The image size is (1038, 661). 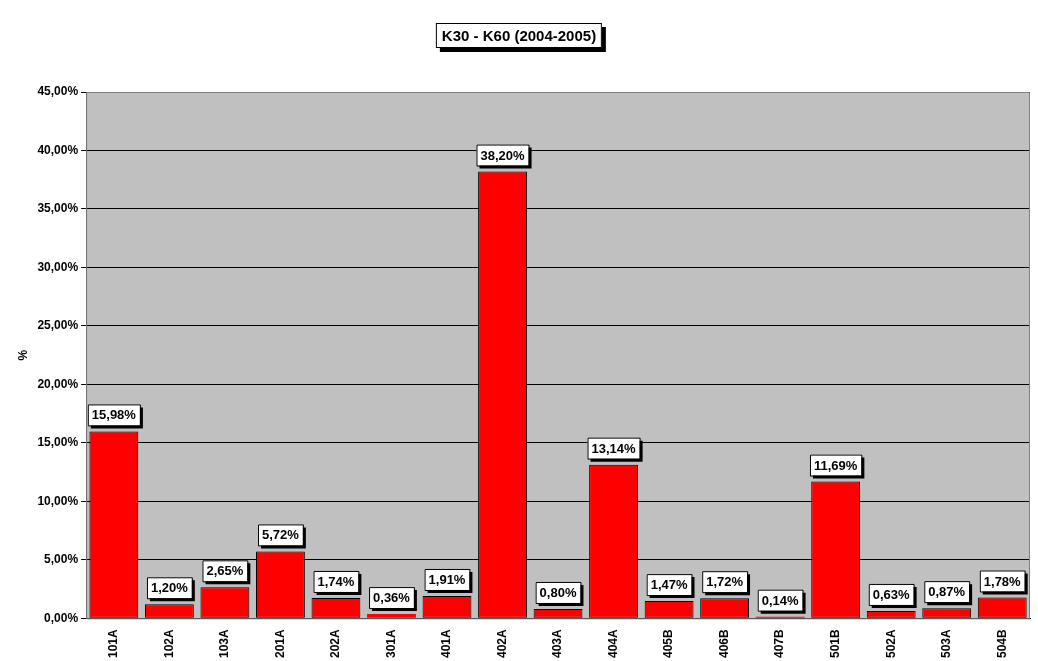 What do you see at coordinates (725, 582) in the screenshot?
I see `data-label: 1,72%` at bounding box center [725, 582].